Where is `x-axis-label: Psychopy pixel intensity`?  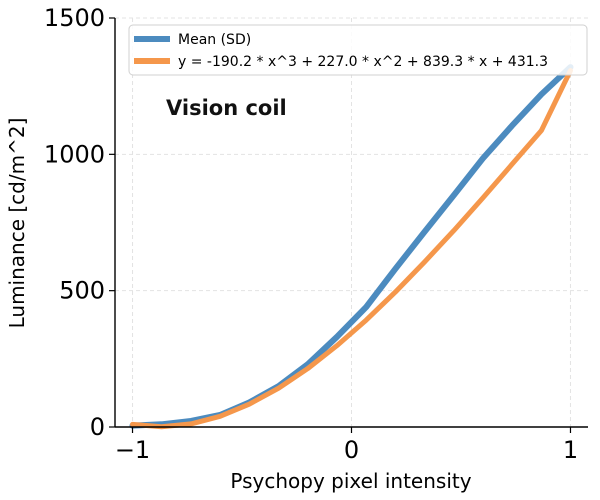 x-axis-label: Psychopy pixel intensity is located at coordinates (350, 481).